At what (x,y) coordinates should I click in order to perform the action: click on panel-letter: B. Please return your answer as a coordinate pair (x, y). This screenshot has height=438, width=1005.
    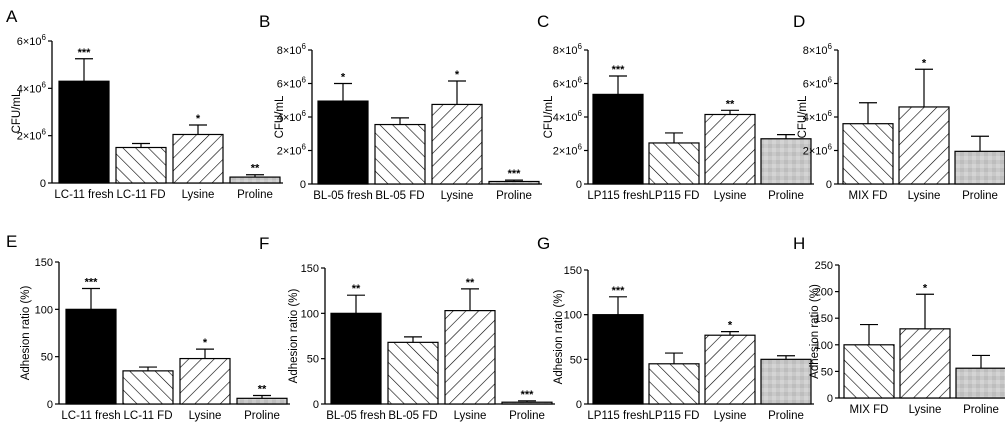
    Looking at the image, I should click on (264, 21).